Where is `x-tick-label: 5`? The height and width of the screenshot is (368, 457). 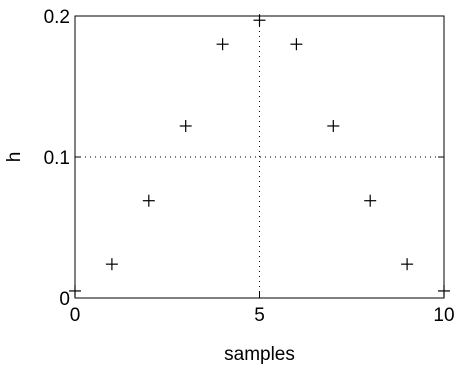
x-tick-label: 5 is located at coordinates (259, 315).